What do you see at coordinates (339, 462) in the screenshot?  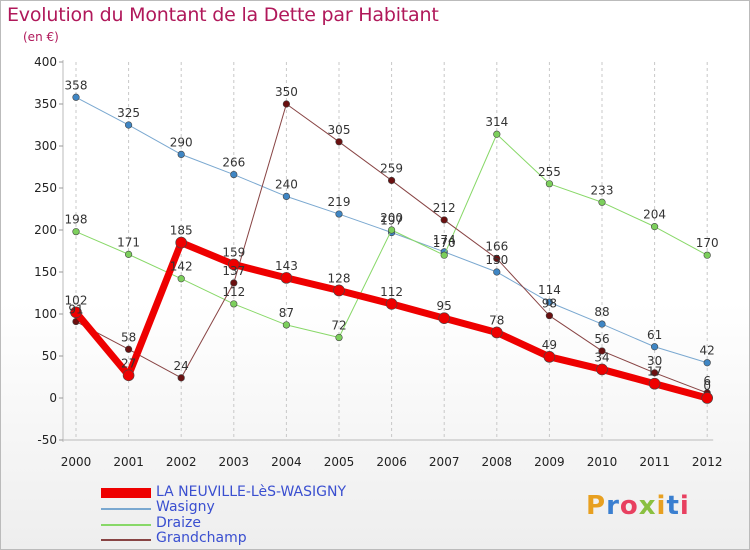 I see `x-tick-label: 2005` at bounding box center [339, 462].